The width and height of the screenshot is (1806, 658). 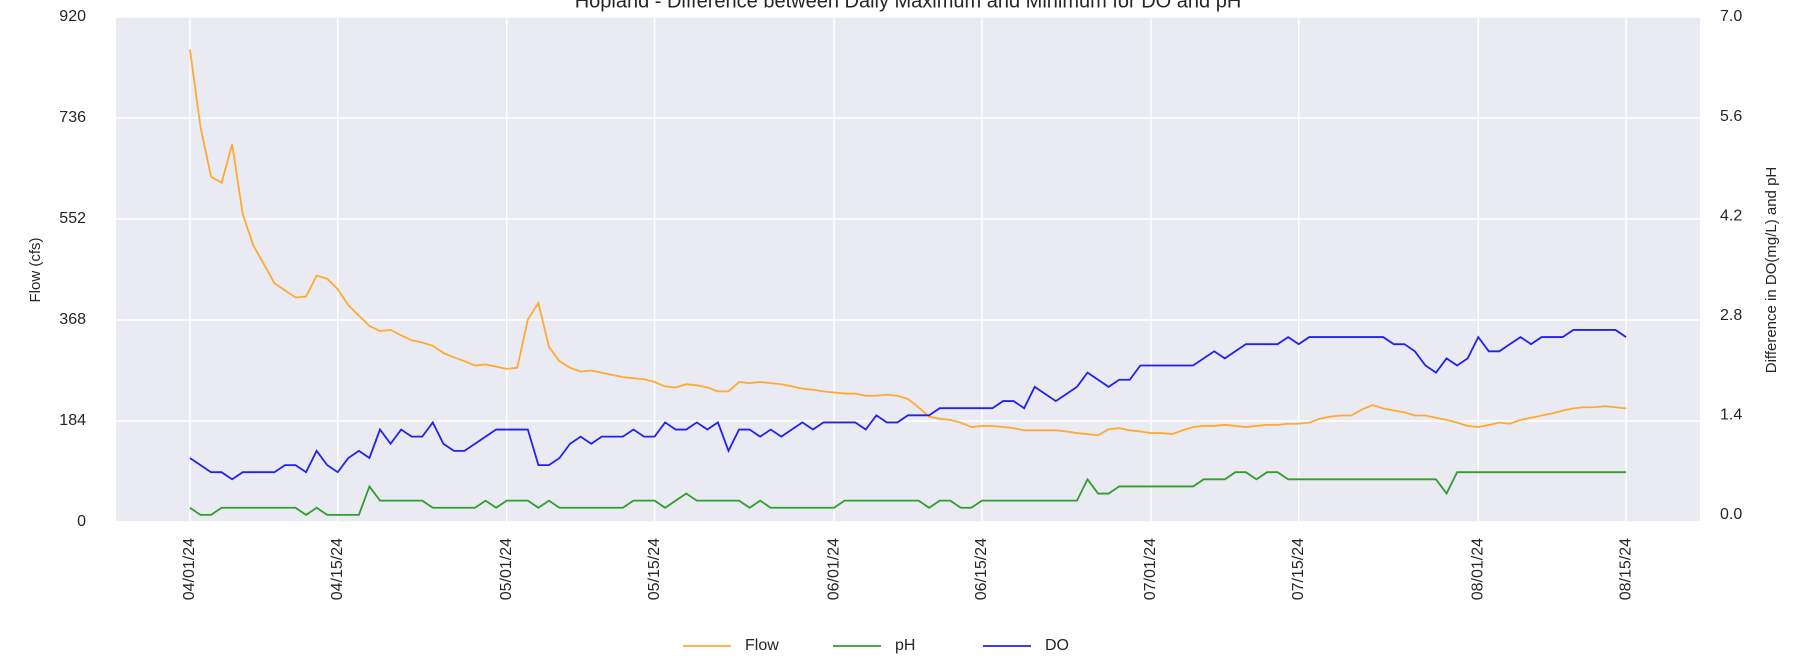 I want to click on y-tick-label: 0, so click(x=81, y=521).